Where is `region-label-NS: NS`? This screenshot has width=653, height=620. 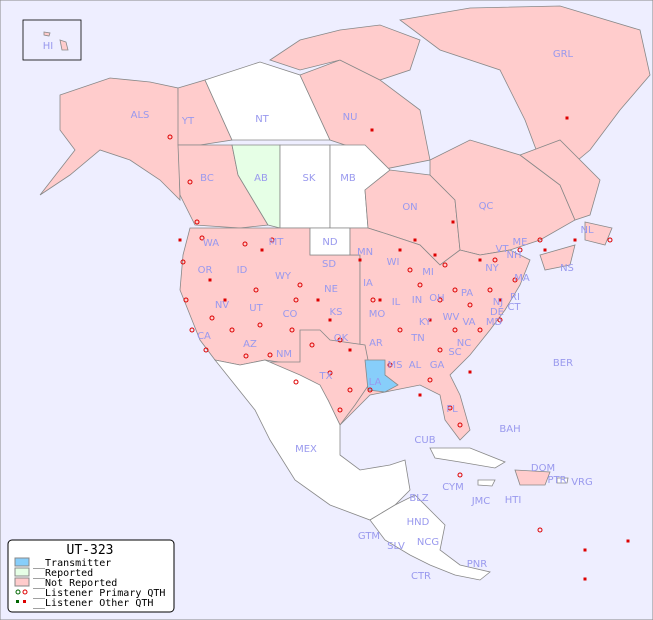 region-label-NS: NS is located at coordinates (567, 268).